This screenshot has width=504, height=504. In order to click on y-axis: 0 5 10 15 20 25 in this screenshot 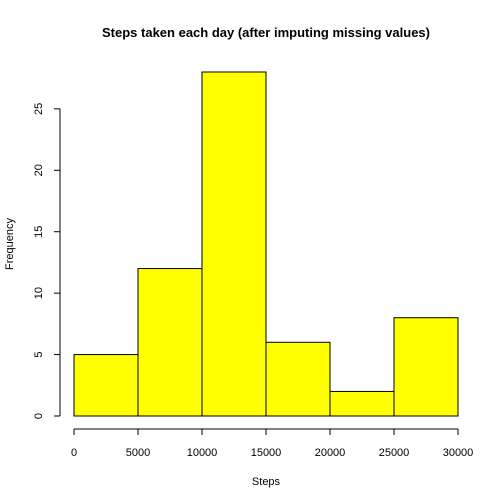, I will do `click(46, 261)`.